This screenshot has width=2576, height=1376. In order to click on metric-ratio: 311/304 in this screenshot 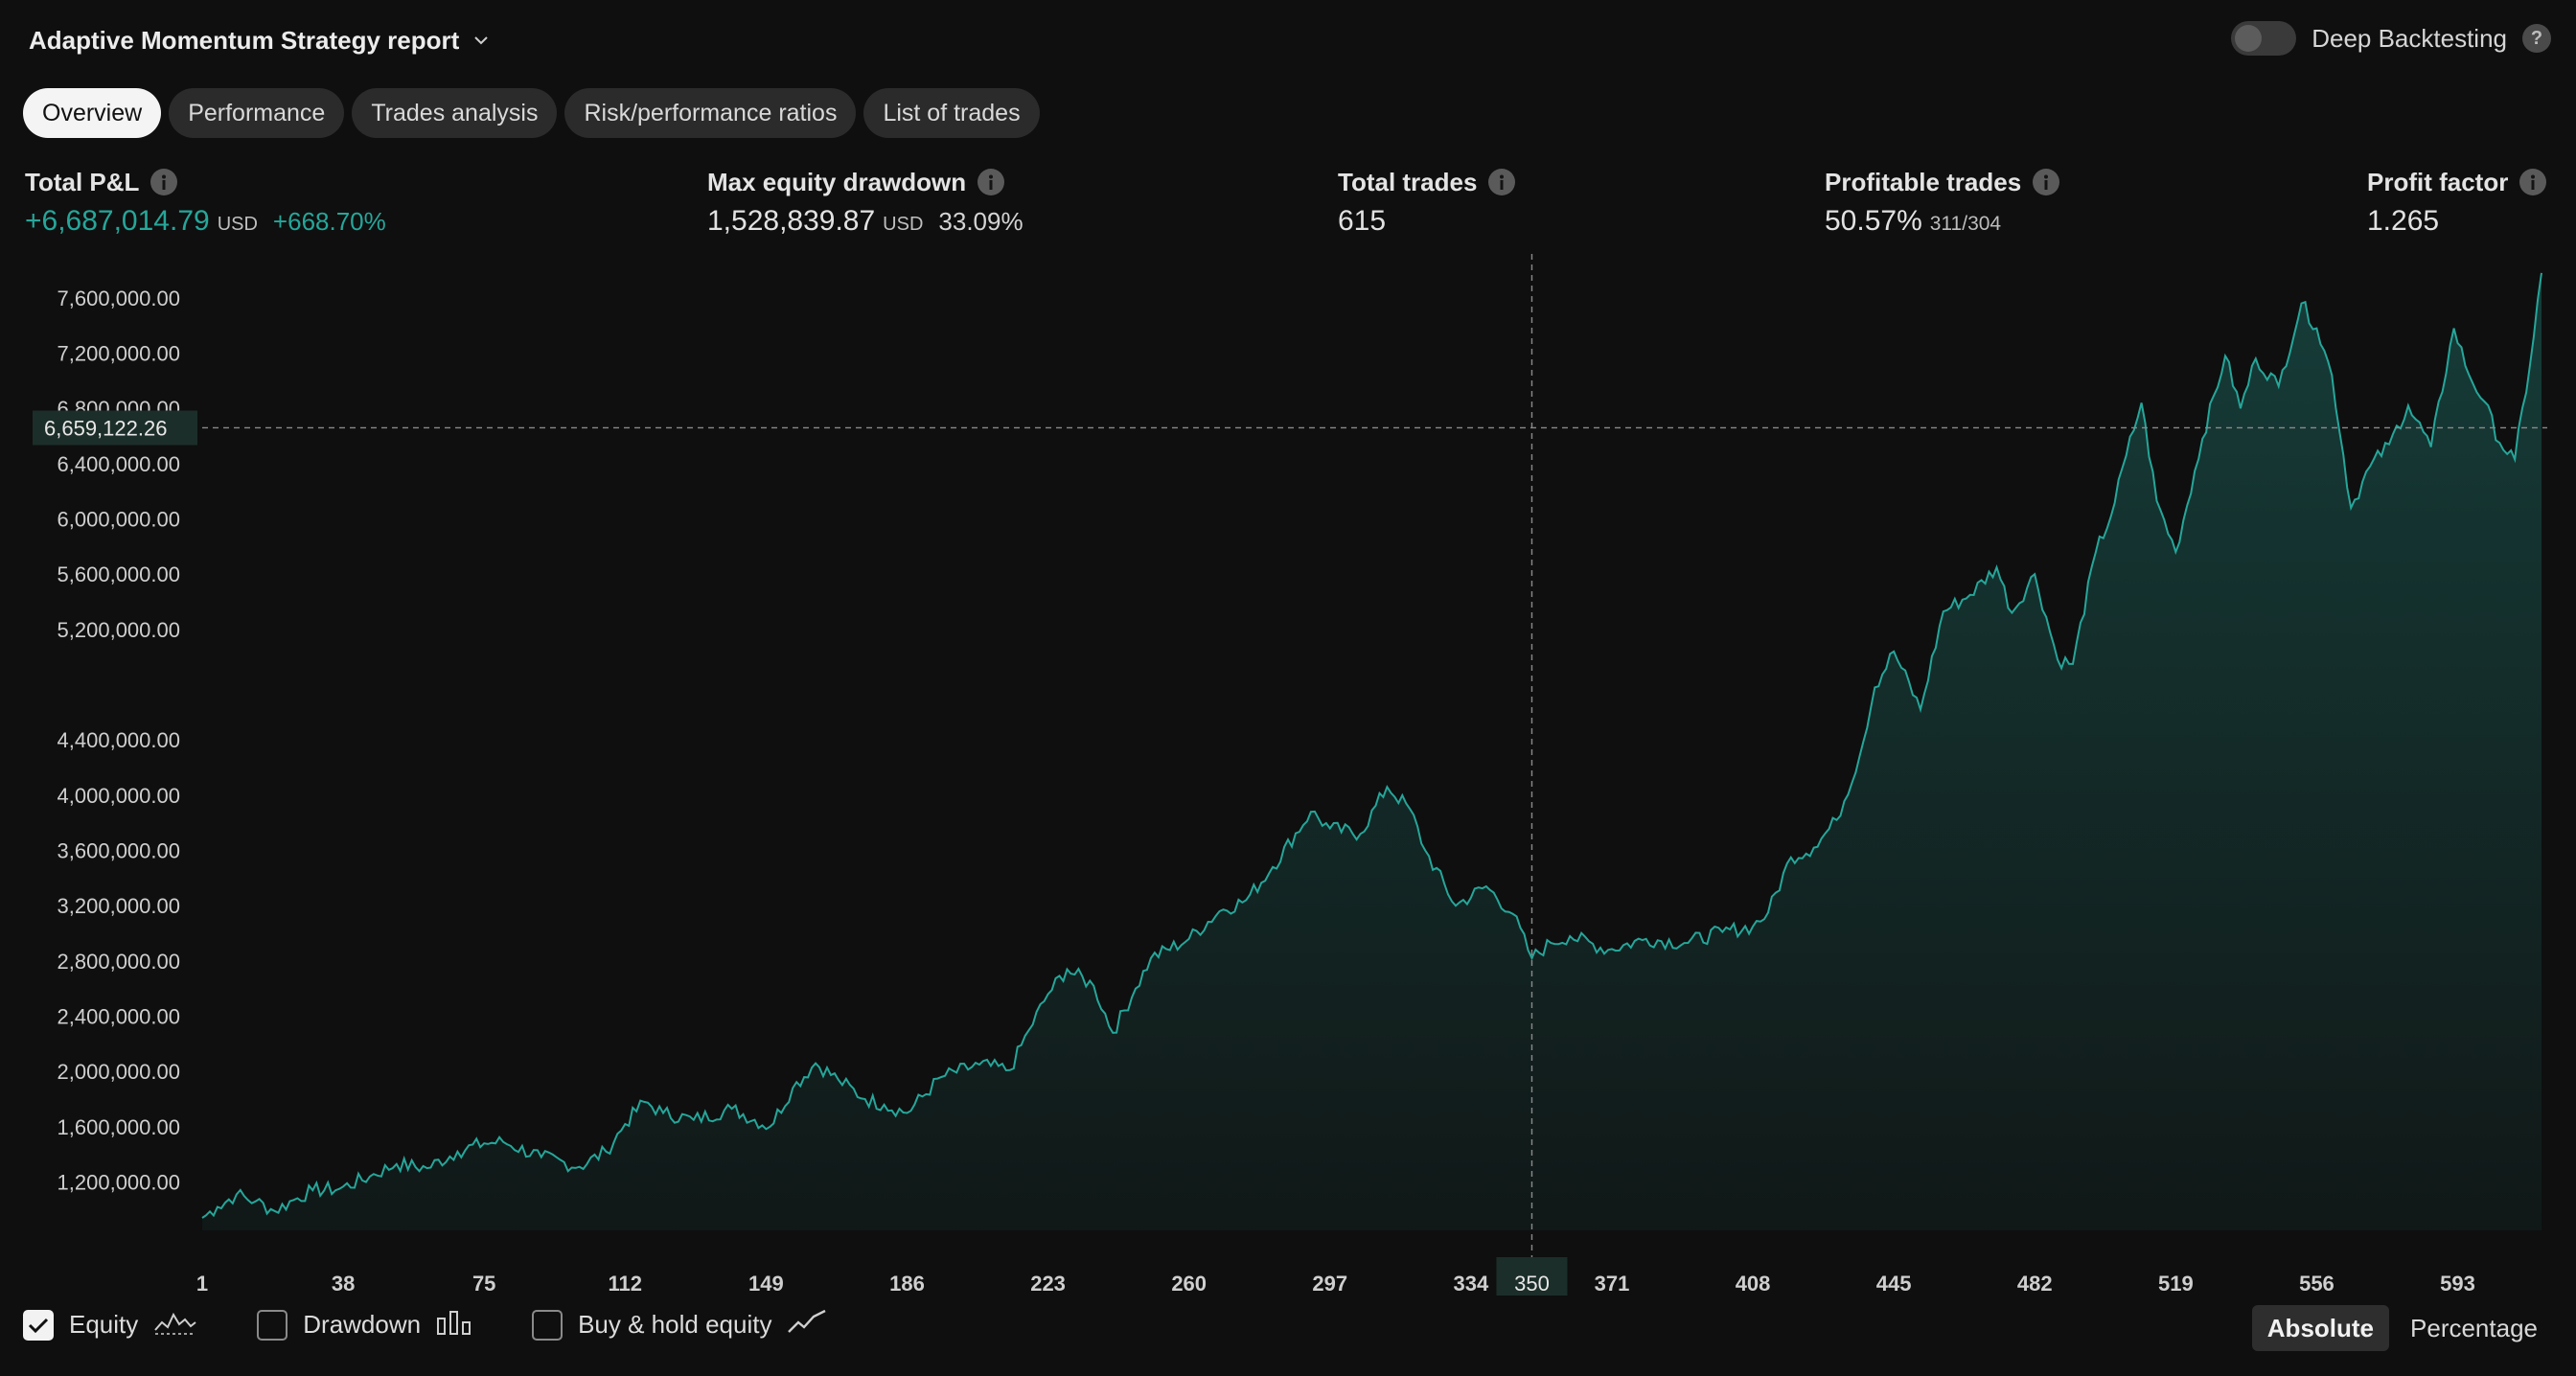, I will do `click(1966, 224)`.